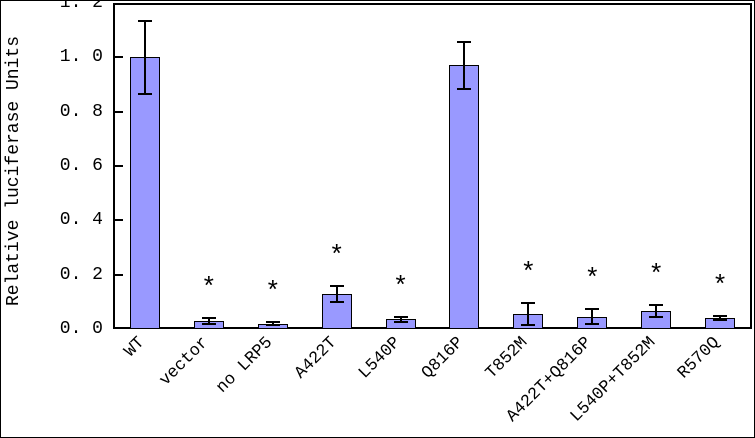  Describe the element at coordinates (81, 111) in the screenshot. I see `y-tick-label: 0. 8` at that location.